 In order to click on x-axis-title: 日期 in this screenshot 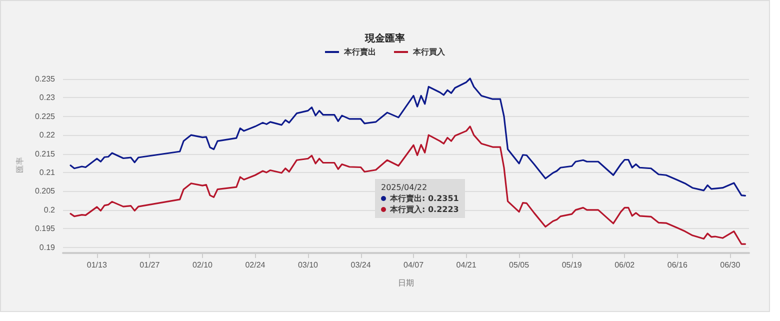, I will do `click(406, 283)`.